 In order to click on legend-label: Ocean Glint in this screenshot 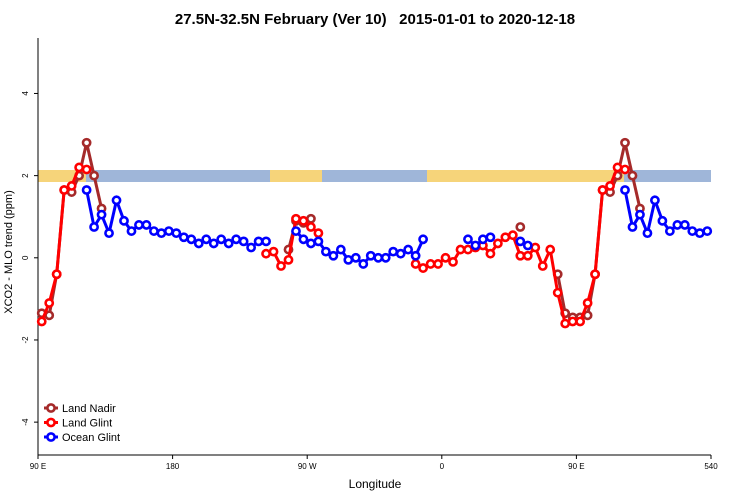, I will do `click(91, 438)`.